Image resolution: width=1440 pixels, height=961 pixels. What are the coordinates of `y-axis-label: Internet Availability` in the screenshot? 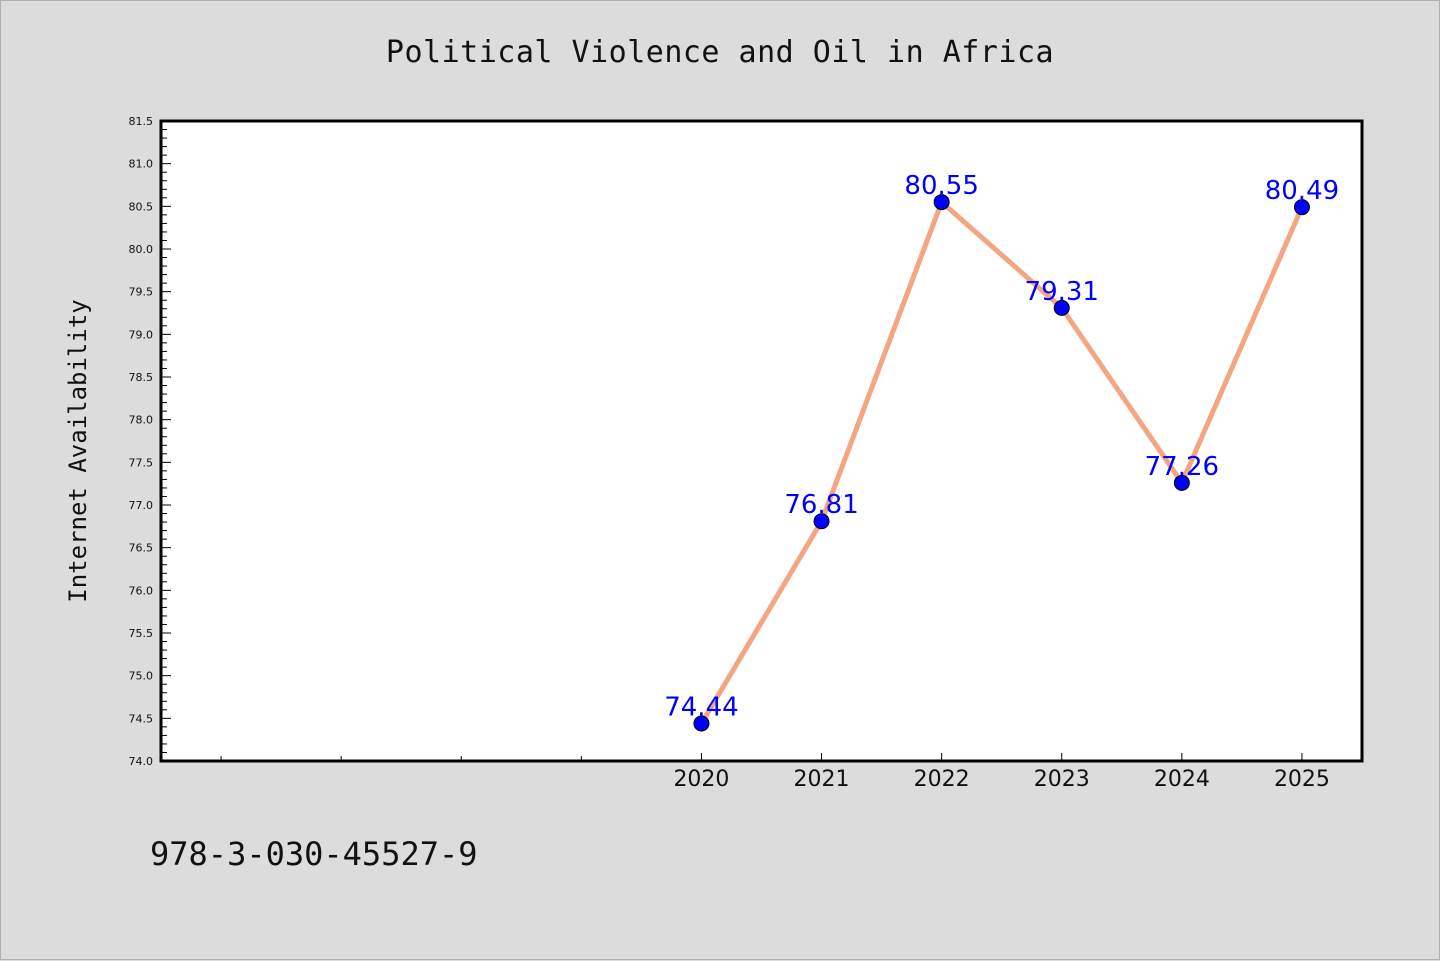 It's located at (78, 450).